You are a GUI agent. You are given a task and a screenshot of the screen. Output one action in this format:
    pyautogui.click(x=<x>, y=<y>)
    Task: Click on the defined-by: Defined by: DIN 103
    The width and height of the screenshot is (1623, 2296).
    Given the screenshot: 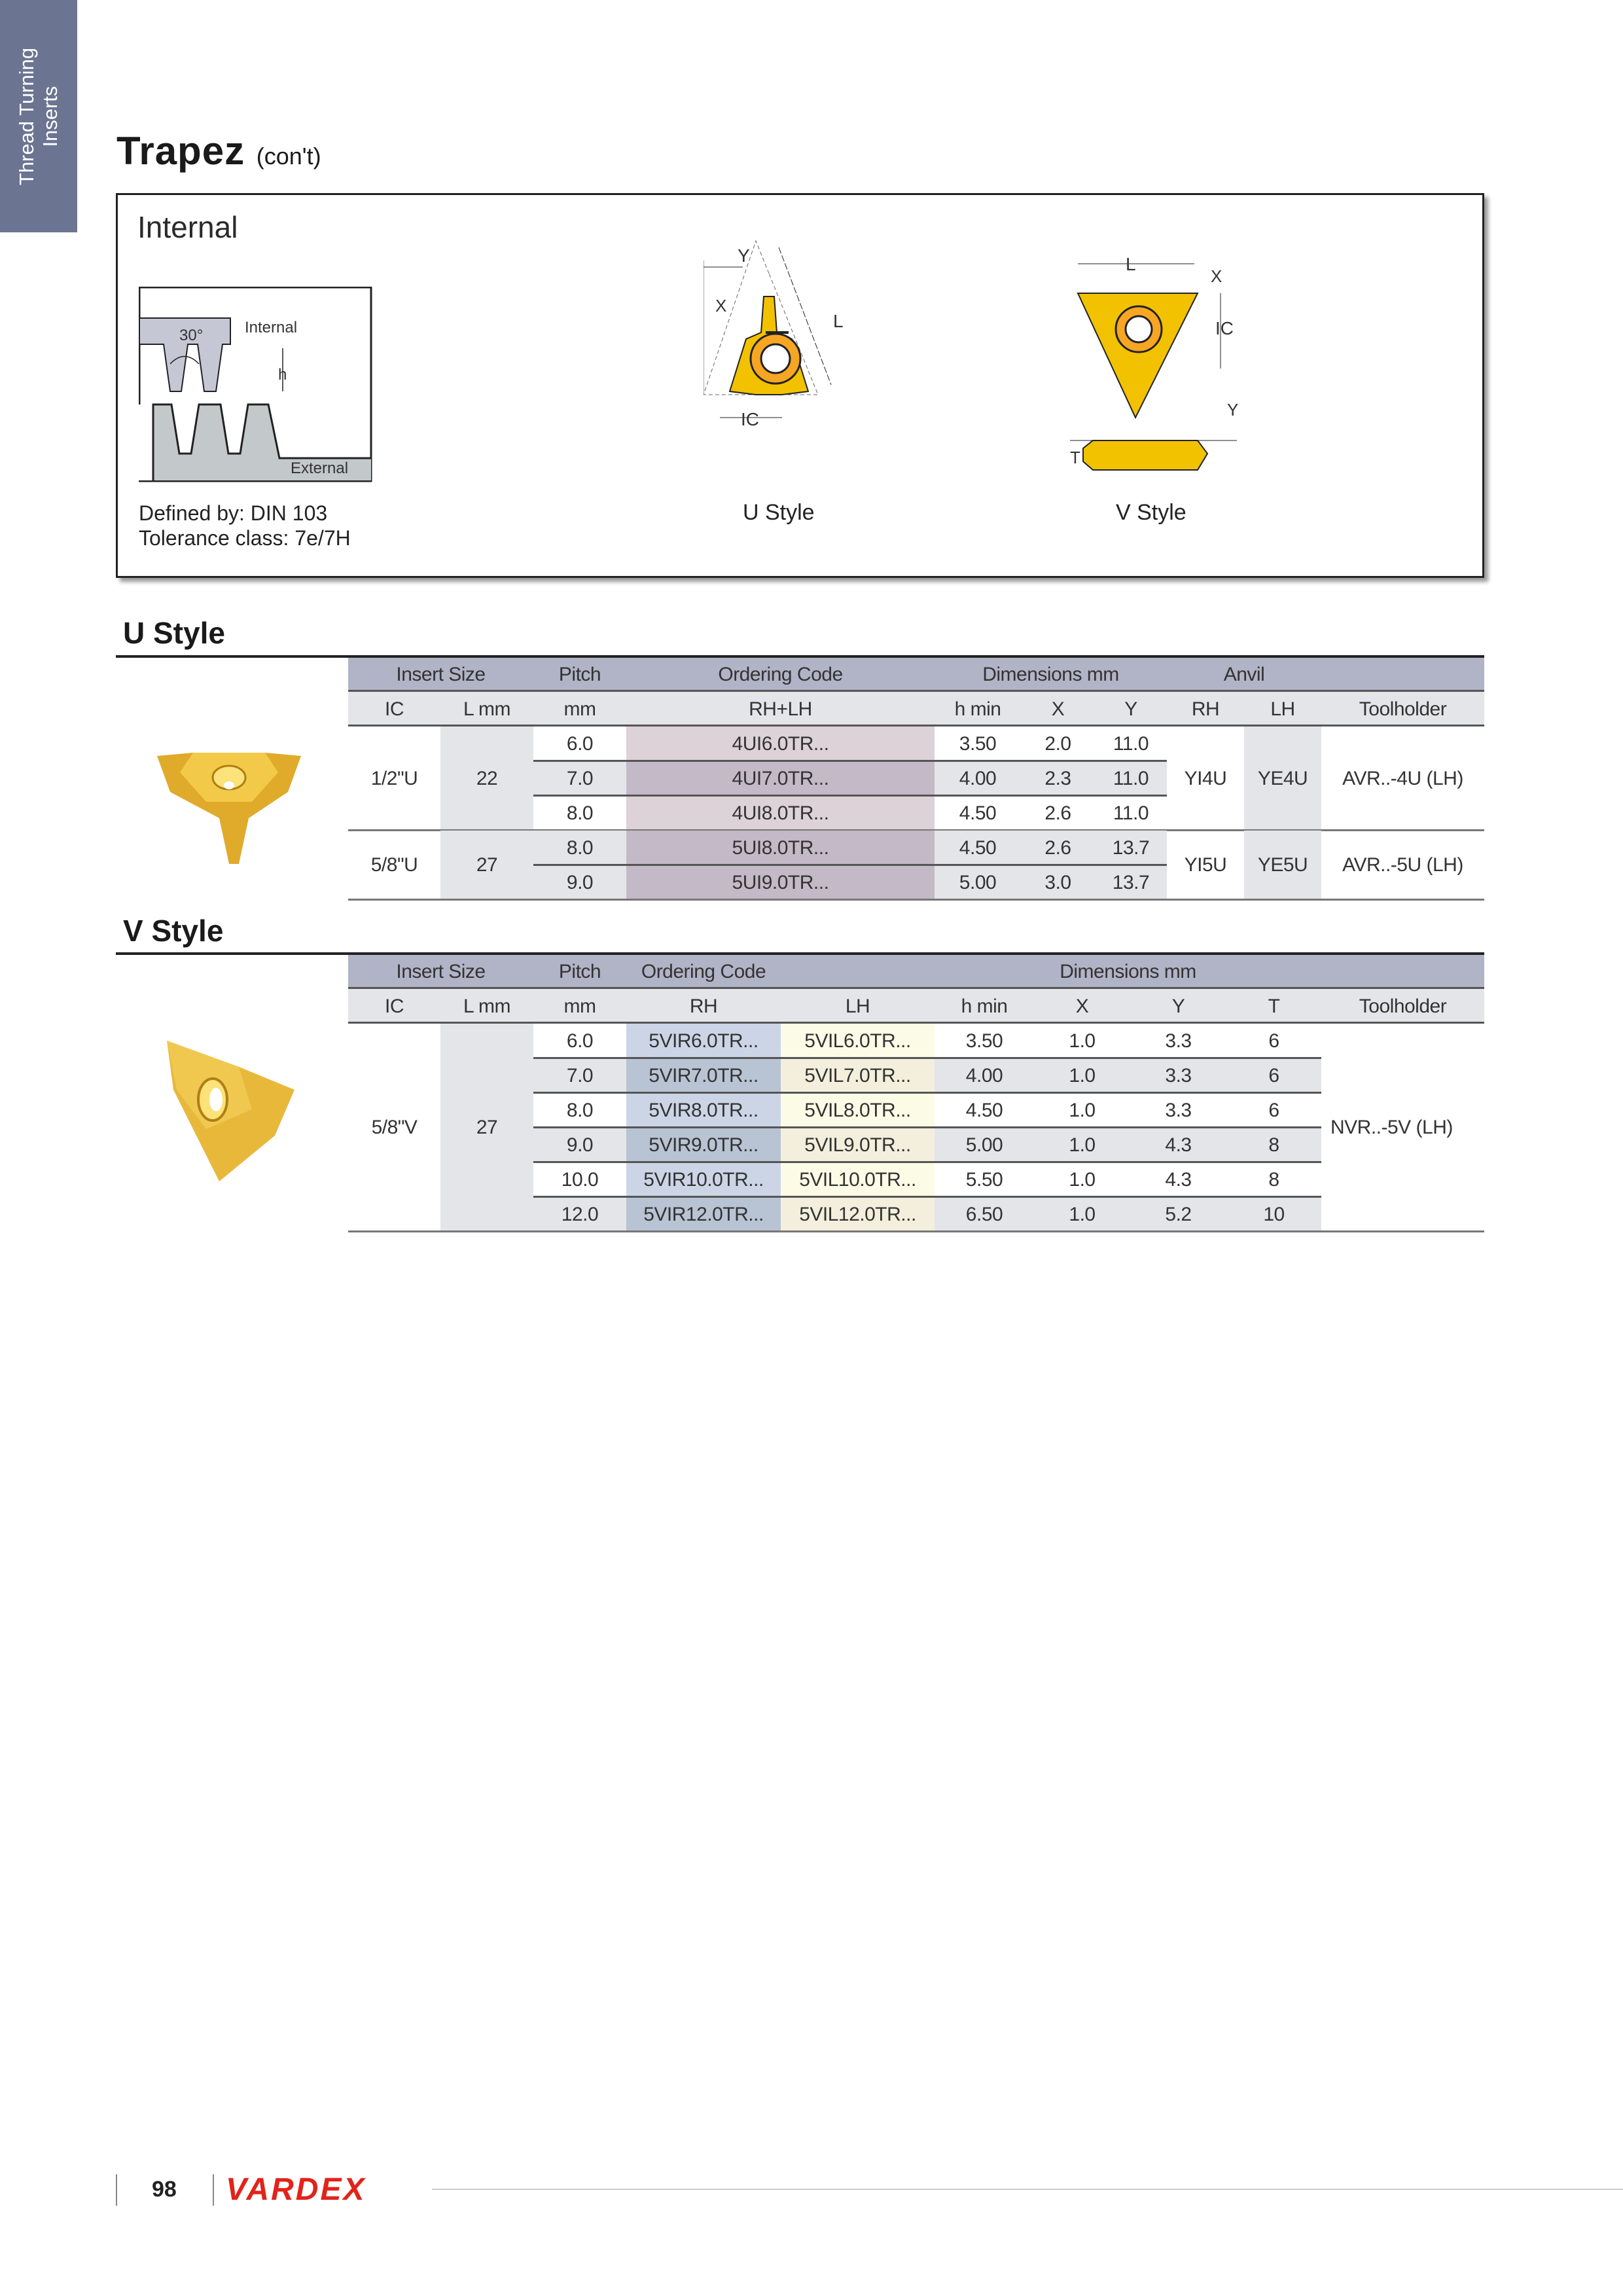 What is the action you would take?
    pyautogui.click(x=233, y=513)
    